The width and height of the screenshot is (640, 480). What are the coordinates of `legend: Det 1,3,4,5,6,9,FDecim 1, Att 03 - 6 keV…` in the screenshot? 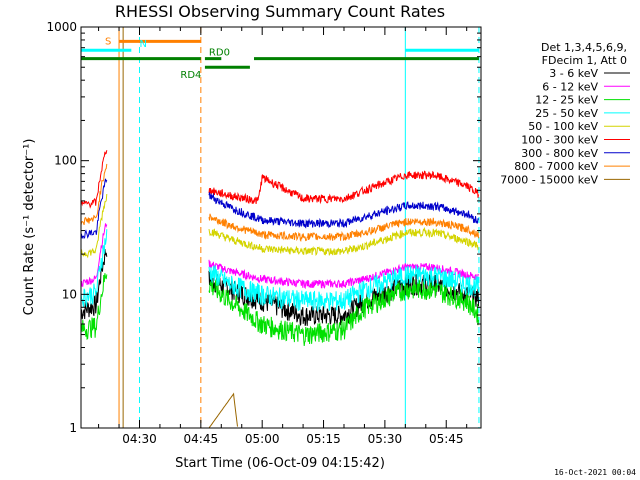 It's located at (565, 113).